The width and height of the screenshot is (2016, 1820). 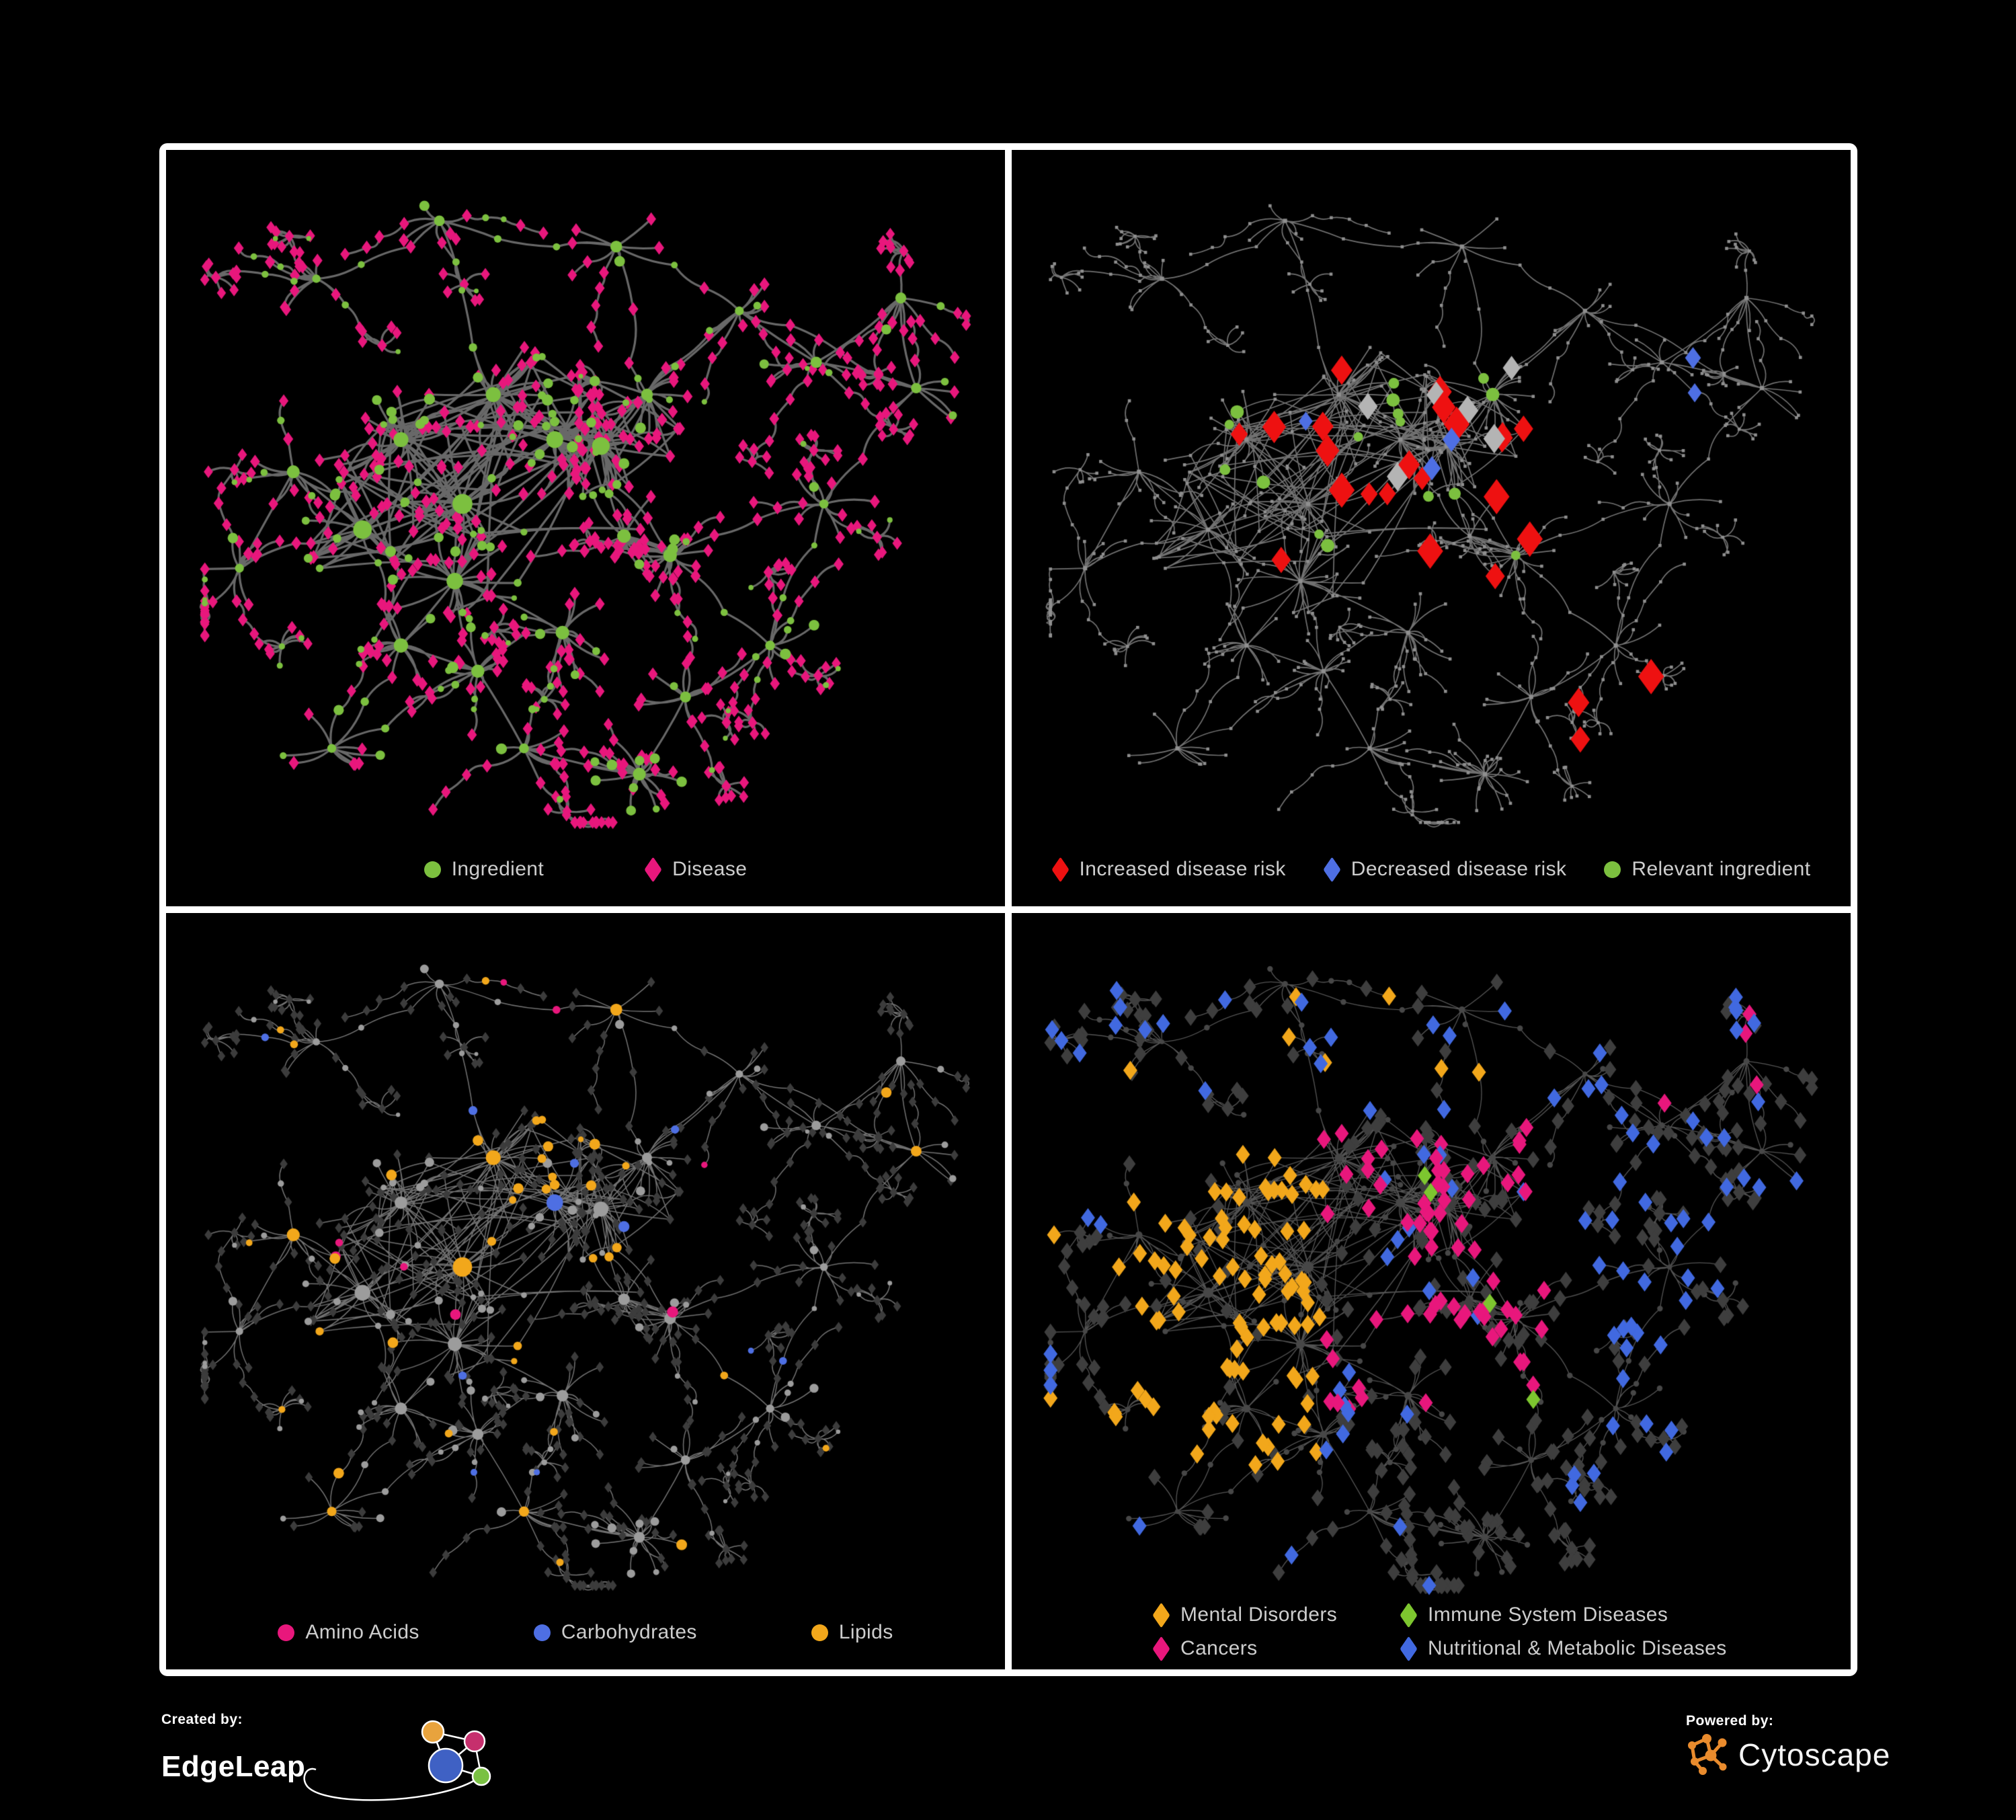 I want to click on legend-item: Increased disease risk, so click(x=1168, y=869).